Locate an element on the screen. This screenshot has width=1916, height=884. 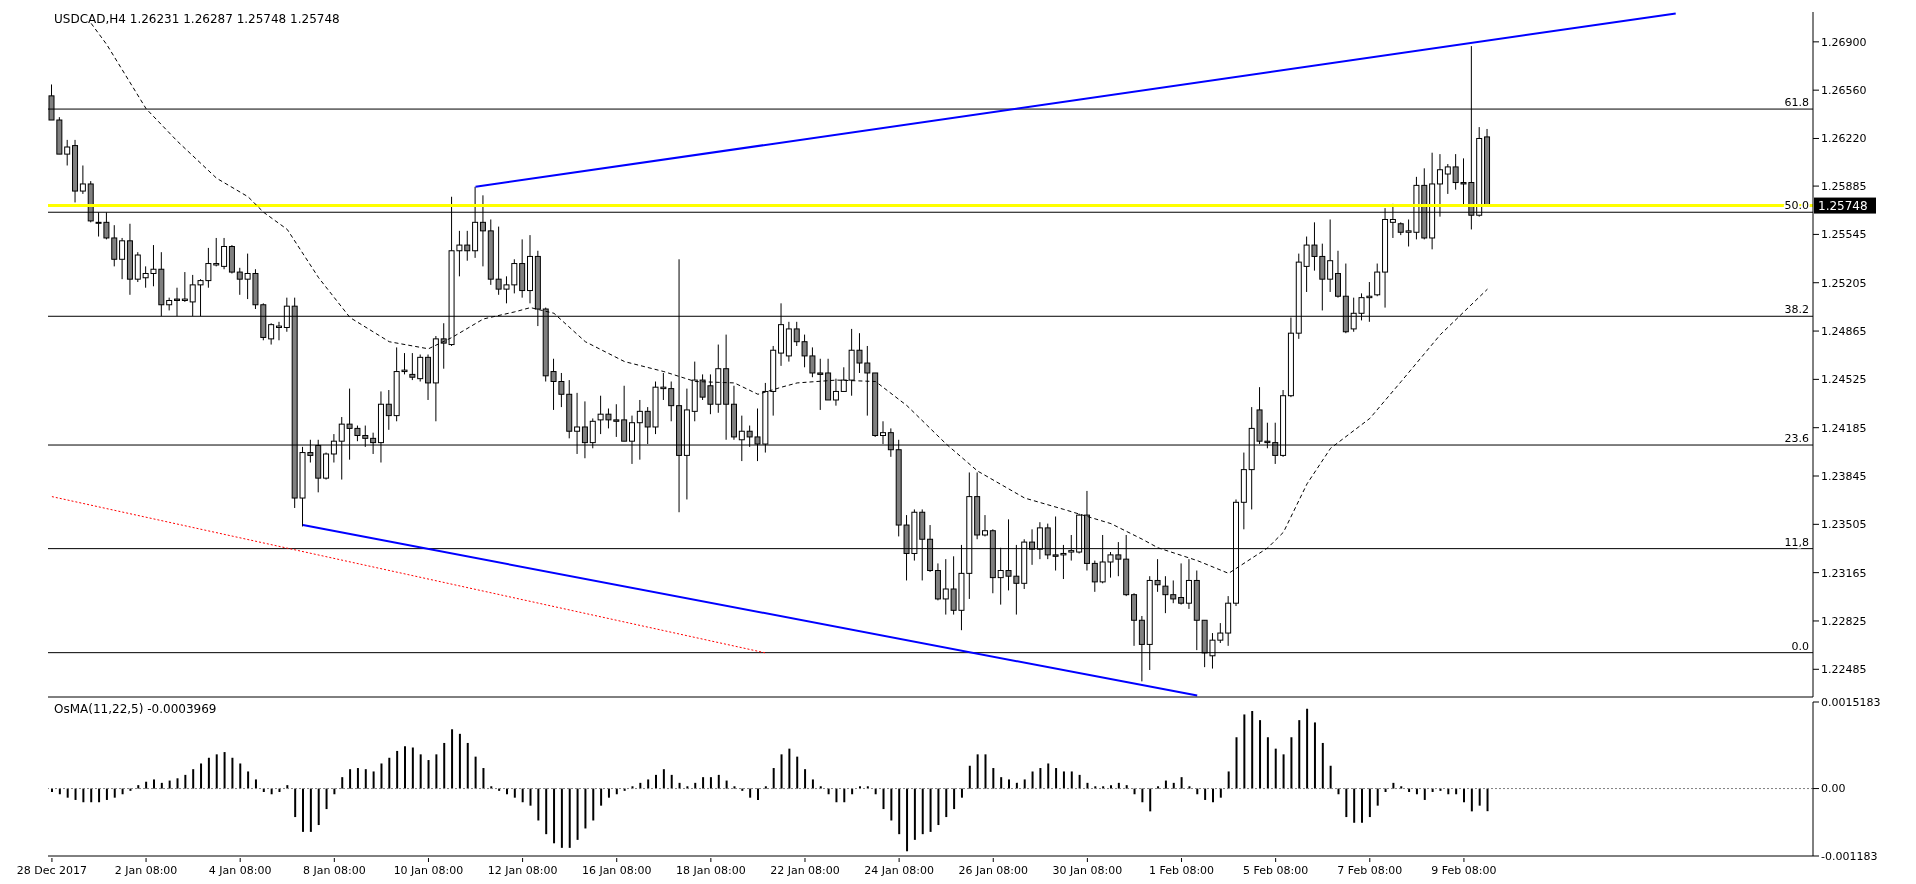
x-tick-label: 9 Feb 08:00 is located at coordinates (1464, 870).